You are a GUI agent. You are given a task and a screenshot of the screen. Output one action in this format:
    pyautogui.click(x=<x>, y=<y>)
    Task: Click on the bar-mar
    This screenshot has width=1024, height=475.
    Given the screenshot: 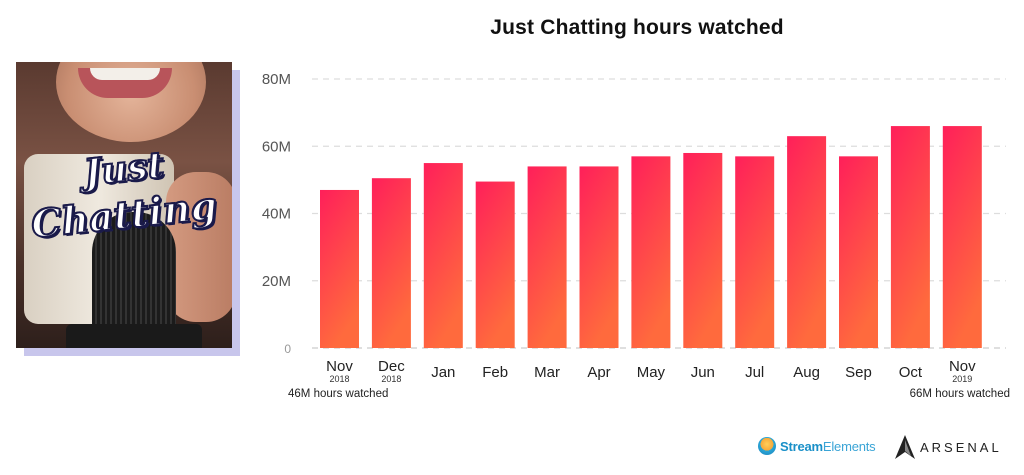 What is the action you would take?
    pyautogui.click(x=547, y=257)
    